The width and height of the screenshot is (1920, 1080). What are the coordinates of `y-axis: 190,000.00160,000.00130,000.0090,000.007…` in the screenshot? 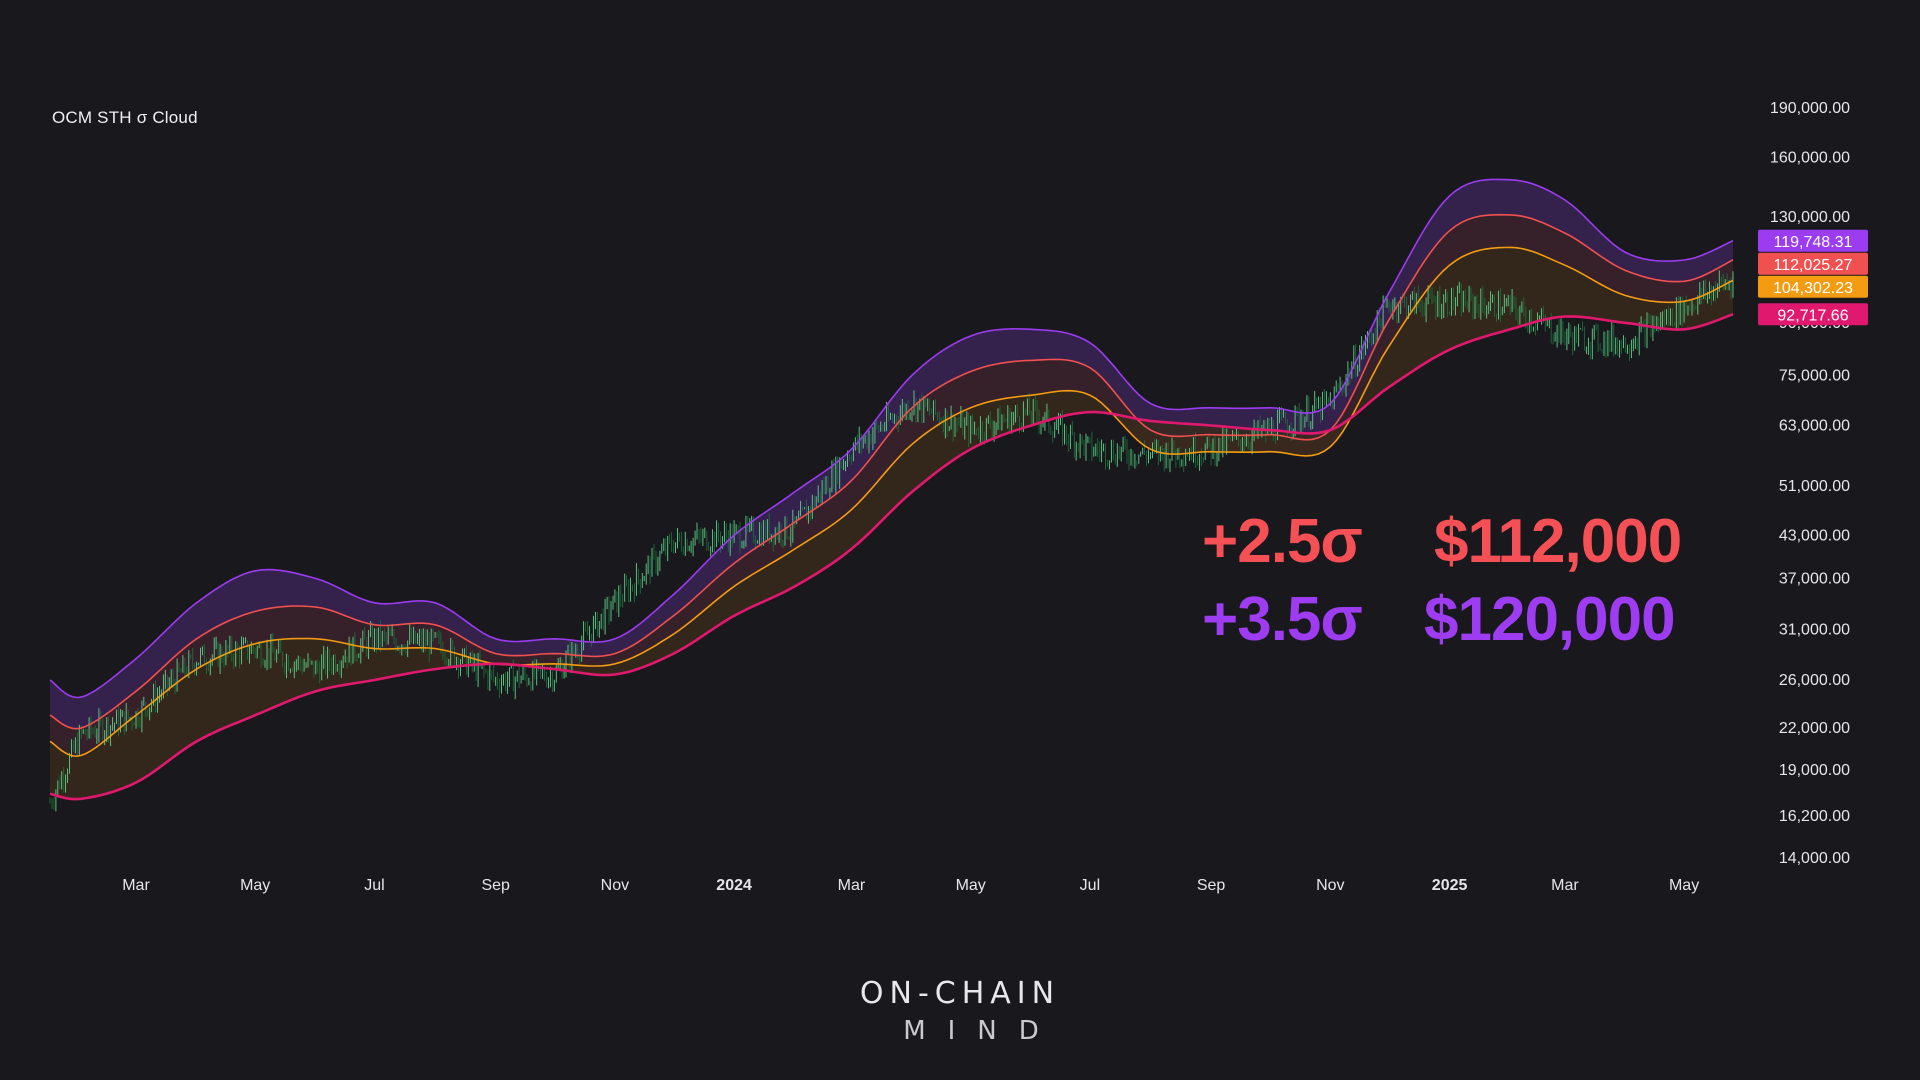 It's located at (1810, 483).